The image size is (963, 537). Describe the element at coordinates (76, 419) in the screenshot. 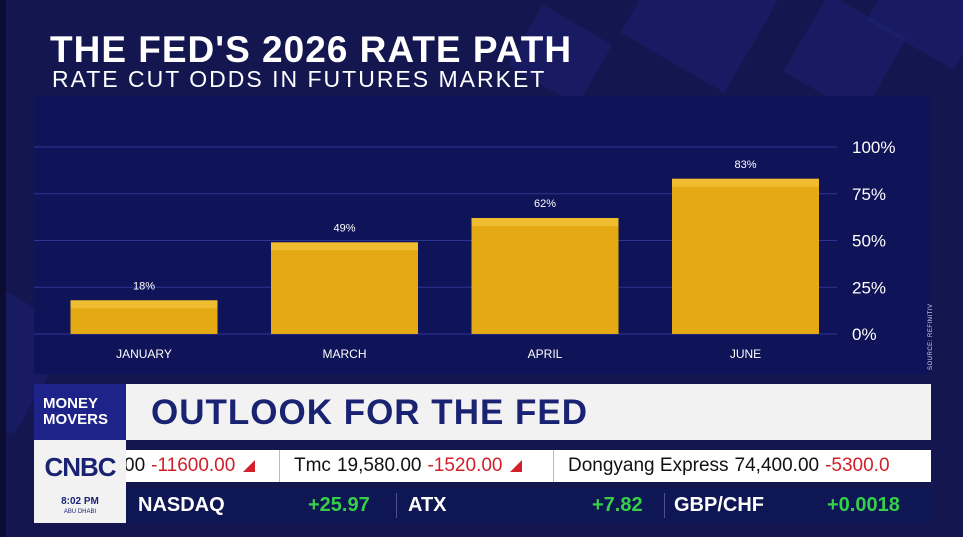

I see `show-name-line2: MOVERS` at that location.